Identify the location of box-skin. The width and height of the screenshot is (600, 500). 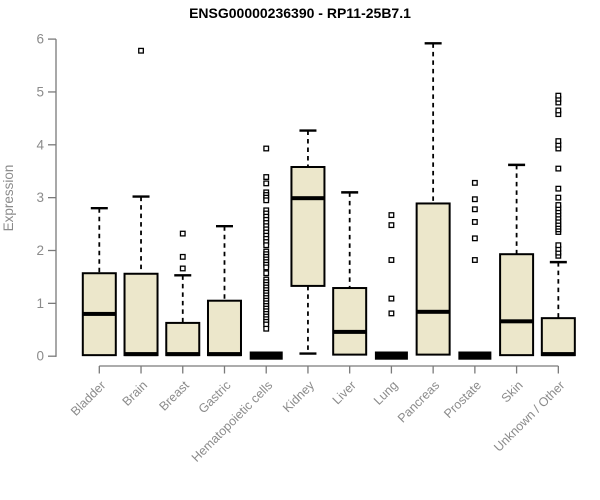
(517, 260).